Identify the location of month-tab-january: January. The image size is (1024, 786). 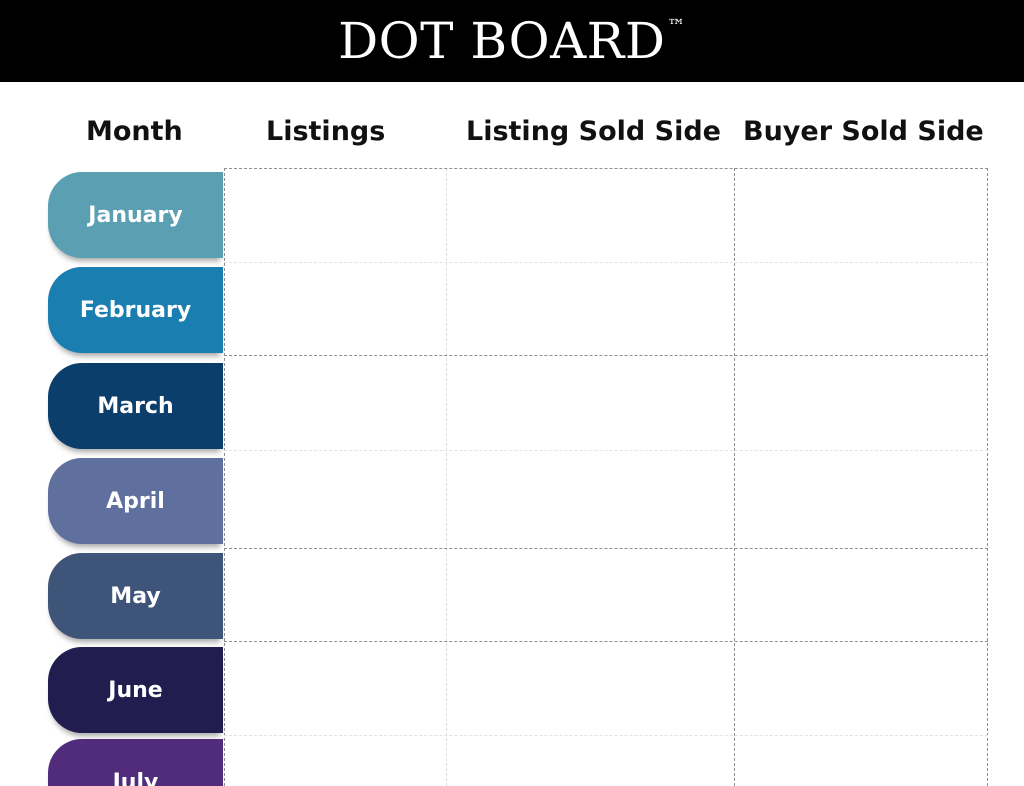
(135, 215).